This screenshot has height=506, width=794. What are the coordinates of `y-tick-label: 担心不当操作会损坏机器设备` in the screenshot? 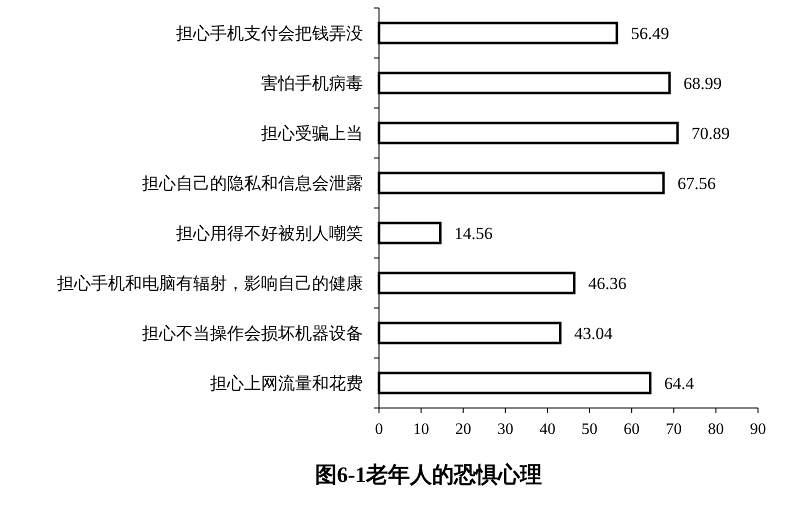 It's located at (252, 333).